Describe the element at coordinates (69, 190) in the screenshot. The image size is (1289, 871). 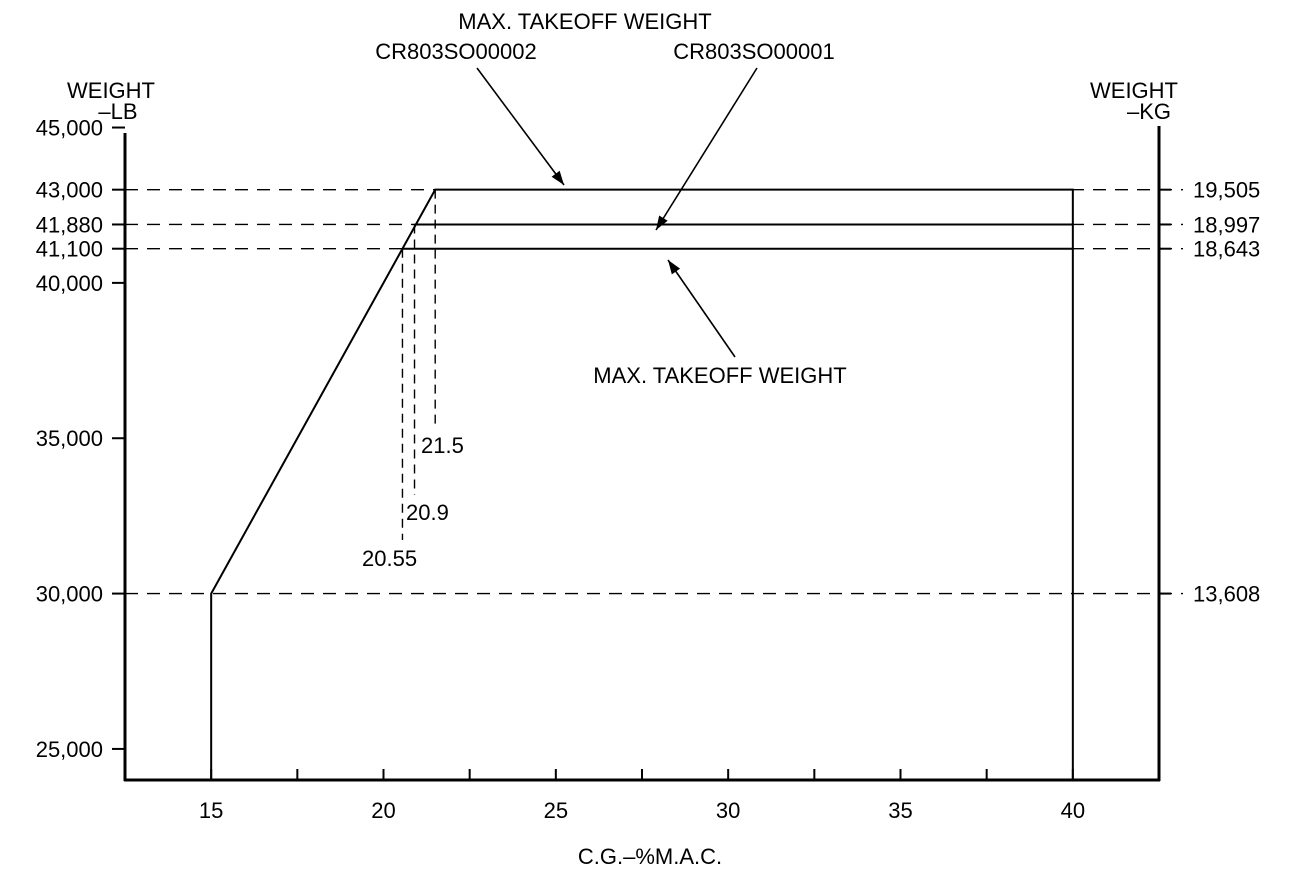
I see `y-left-tick-label: 43,000` at that location.